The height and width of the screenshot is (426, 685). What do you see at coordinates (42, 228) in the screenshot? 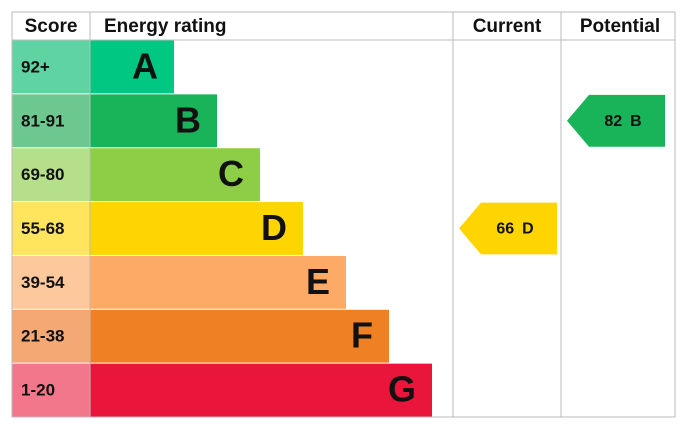
I see `score-range: 55-68` at bounding box center [42, 228].